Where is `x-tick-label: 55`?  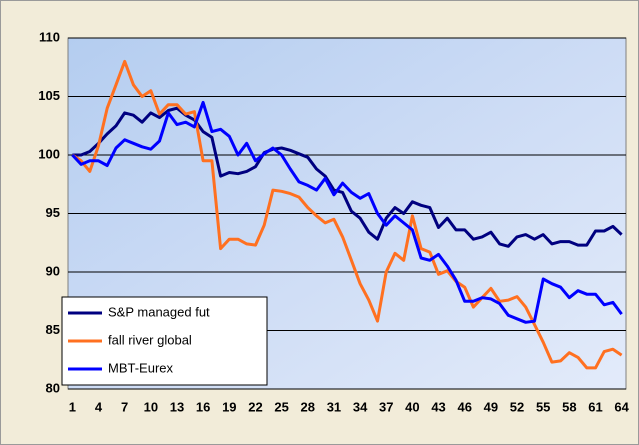
x-tick-label: 55 is located at coordinates (543, 406).